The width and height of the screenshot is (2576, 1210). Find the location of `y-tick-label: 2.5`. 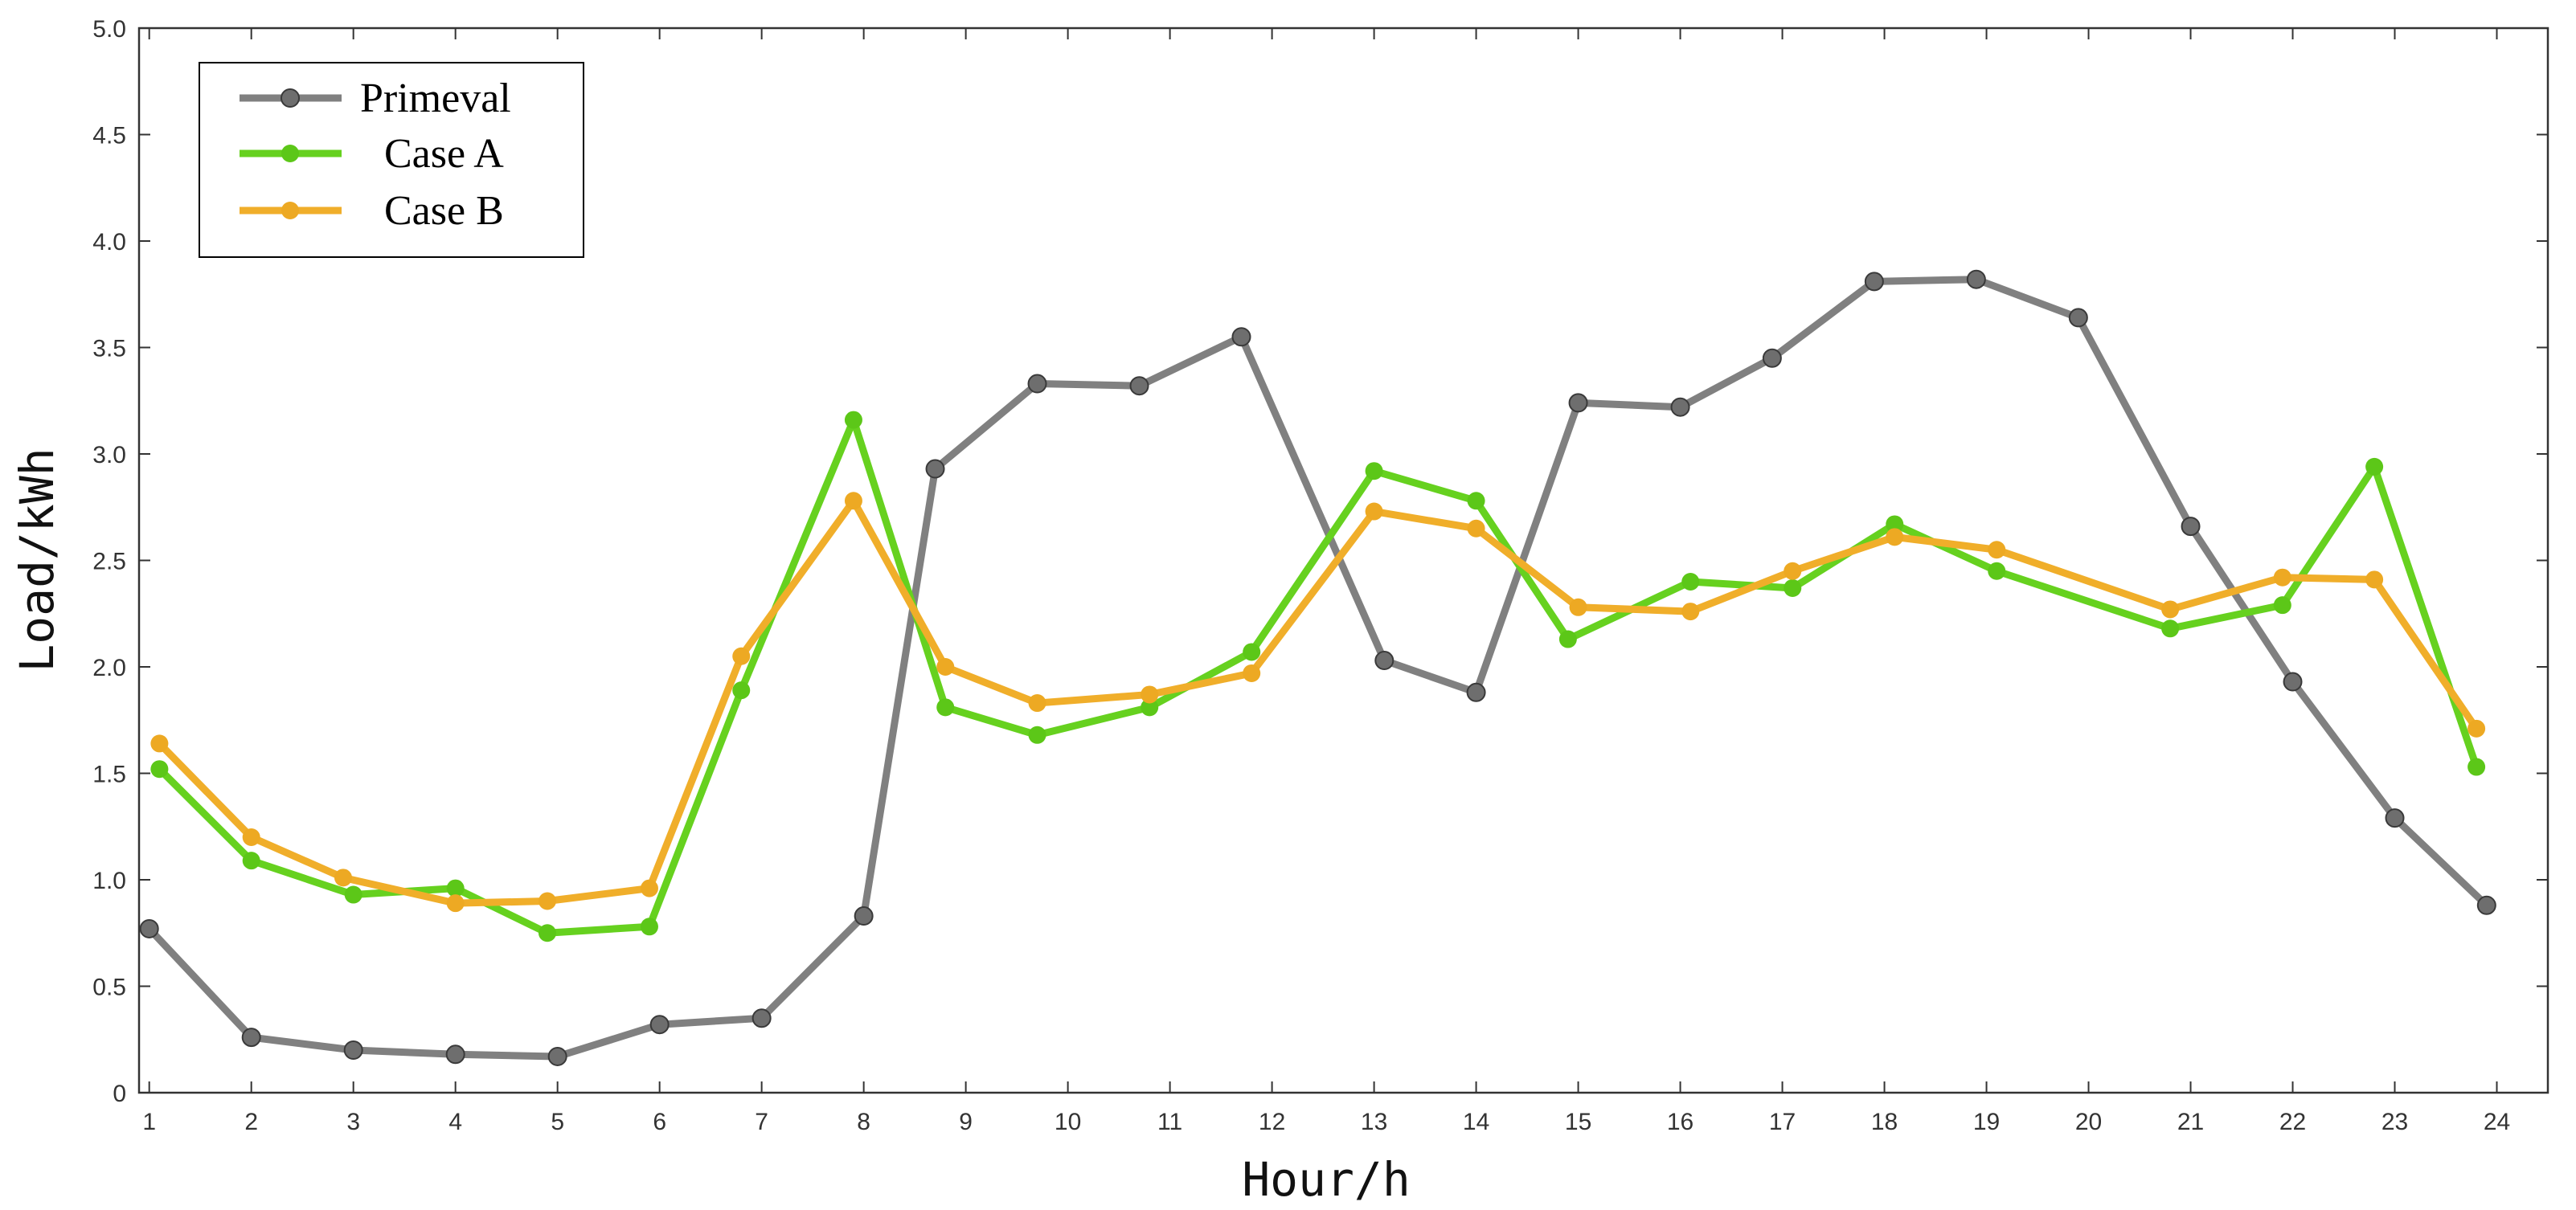

y-tick-label: 2.5 is located at coordinates (109, 562).